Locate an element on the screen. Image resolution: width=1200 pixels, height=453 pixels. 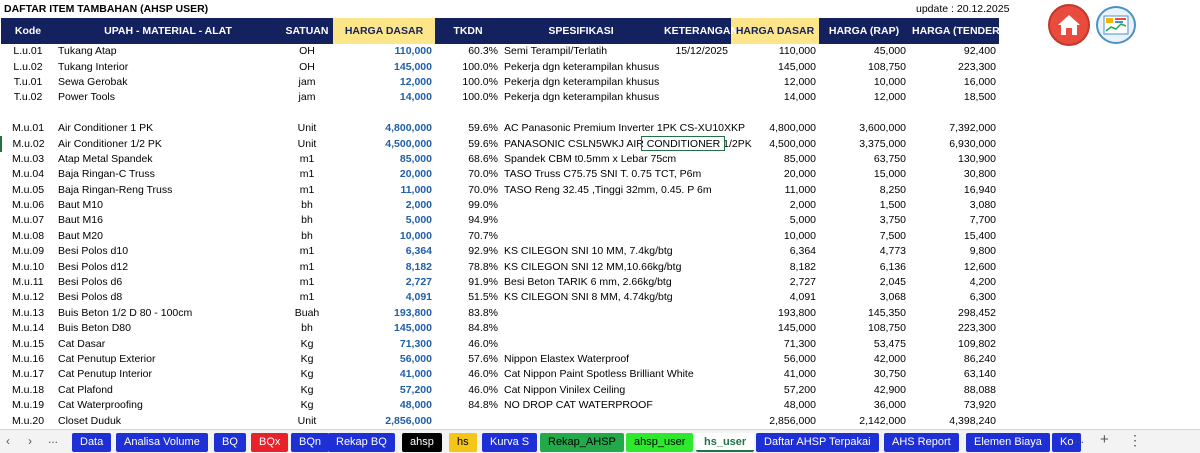
cell-tkdn: 70.0% is located at coordinates (483, 189).